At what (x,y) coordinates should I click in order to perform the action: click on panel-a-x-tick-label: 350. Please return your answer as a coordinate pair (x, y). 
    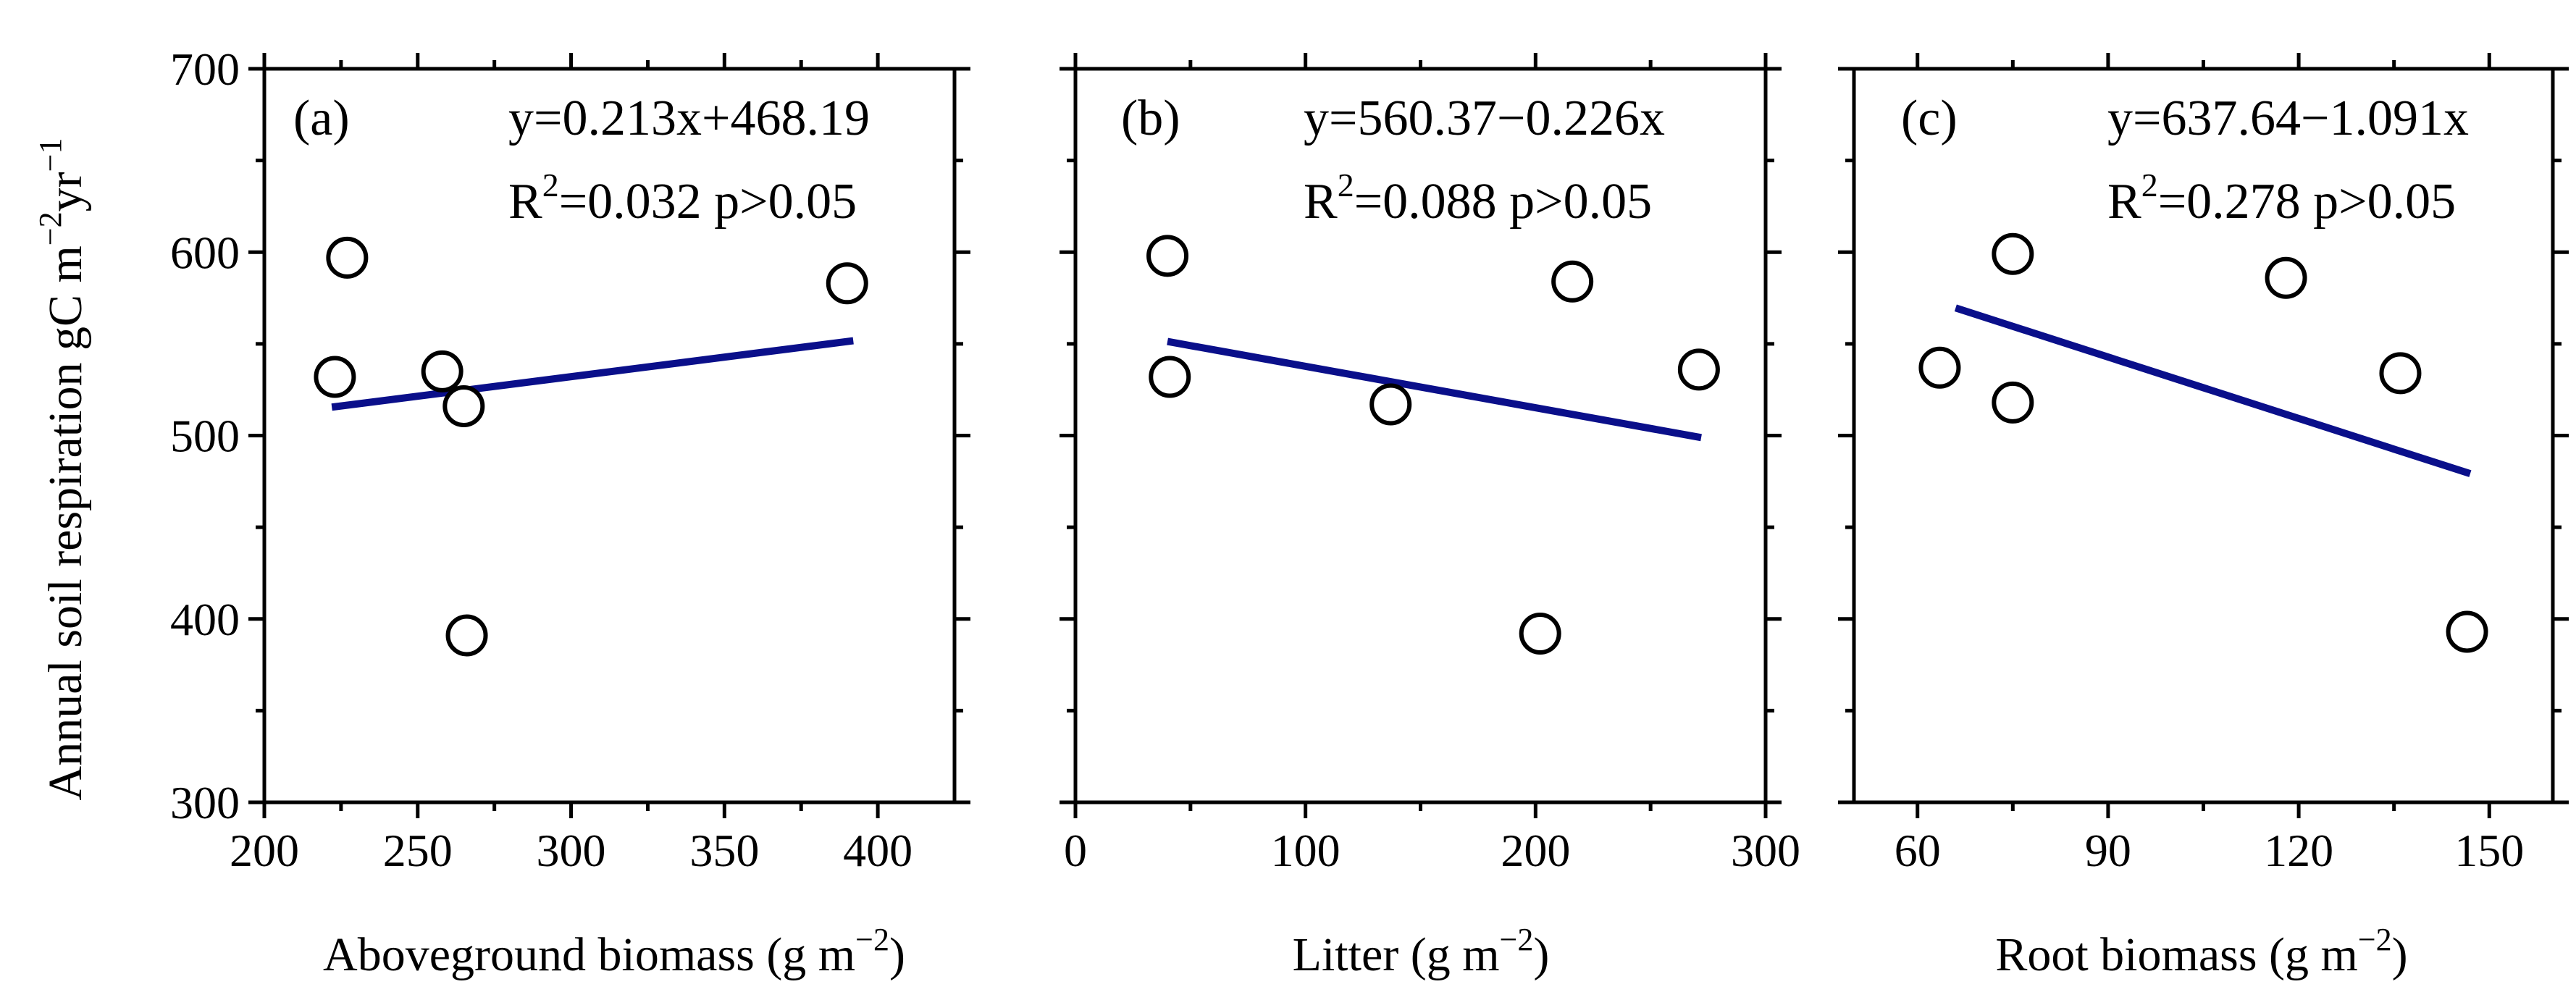
    Looking at the image, I should click on (724, 850).